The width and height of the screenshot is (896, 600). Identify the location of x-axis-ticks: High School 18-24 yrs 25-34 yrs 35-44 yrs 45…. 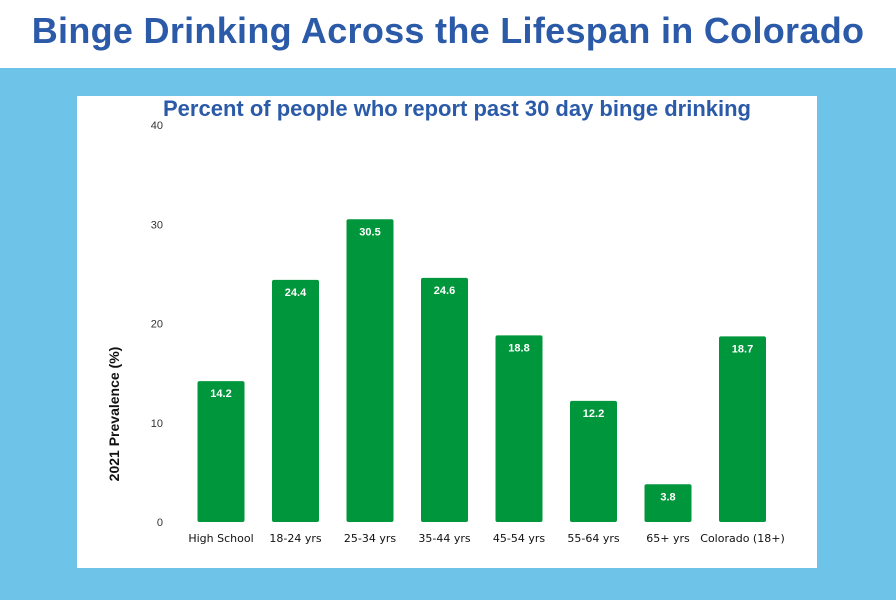
(486, 538).